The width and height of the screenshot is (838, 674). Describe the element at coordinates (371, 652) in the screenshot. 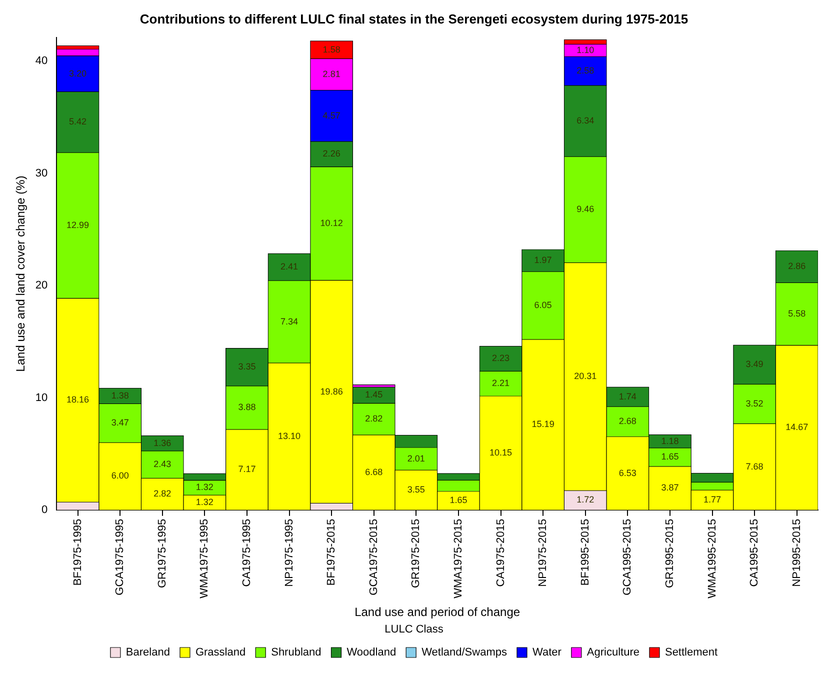

I see `legend-label: Woodland` at that location.